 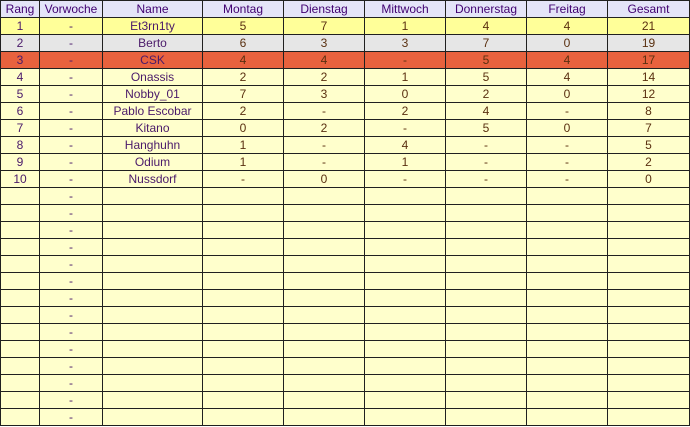 I want to click on column-header-friday: Freitag, so click(x=567, y=9).